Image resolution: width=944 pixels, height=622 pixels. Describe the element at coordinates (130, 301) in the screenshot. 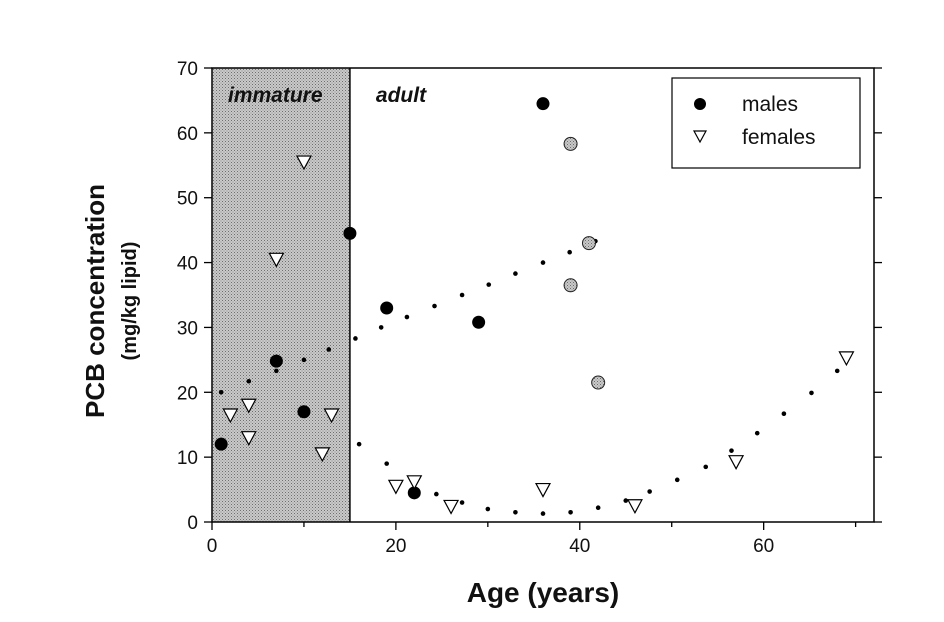

I see `y-axis-subtitle: (mg/kg lipid)` at that location.